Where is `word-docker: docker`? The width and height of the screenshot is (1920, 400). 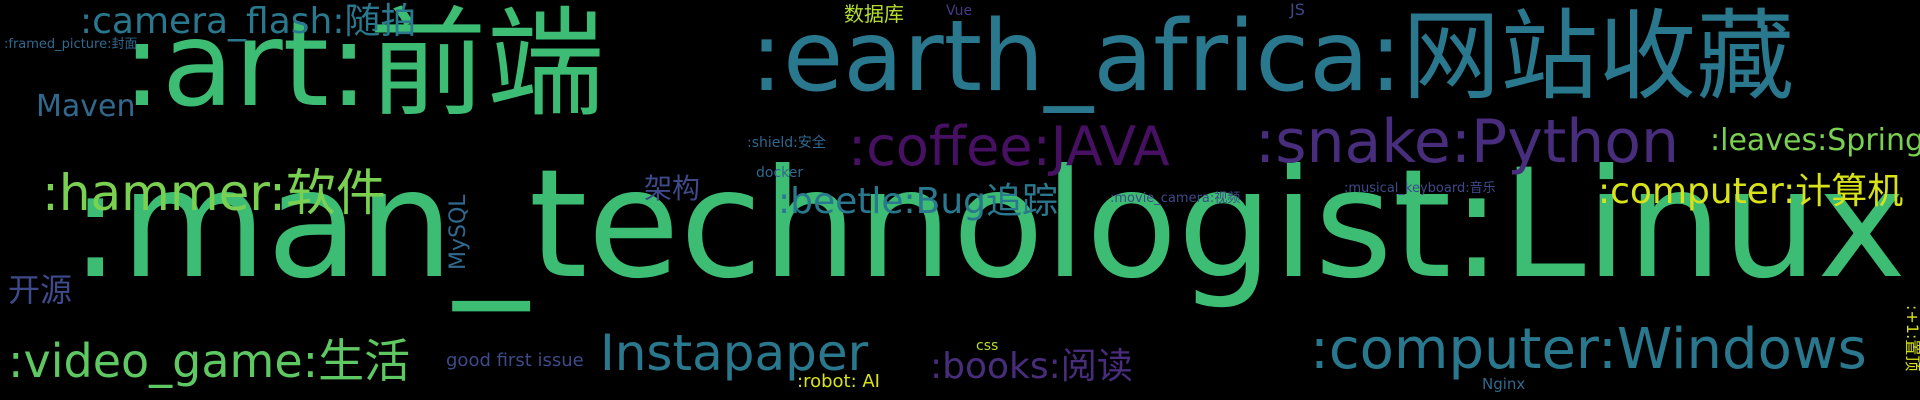
word-docker: docker is located at coordinates (780, 173).